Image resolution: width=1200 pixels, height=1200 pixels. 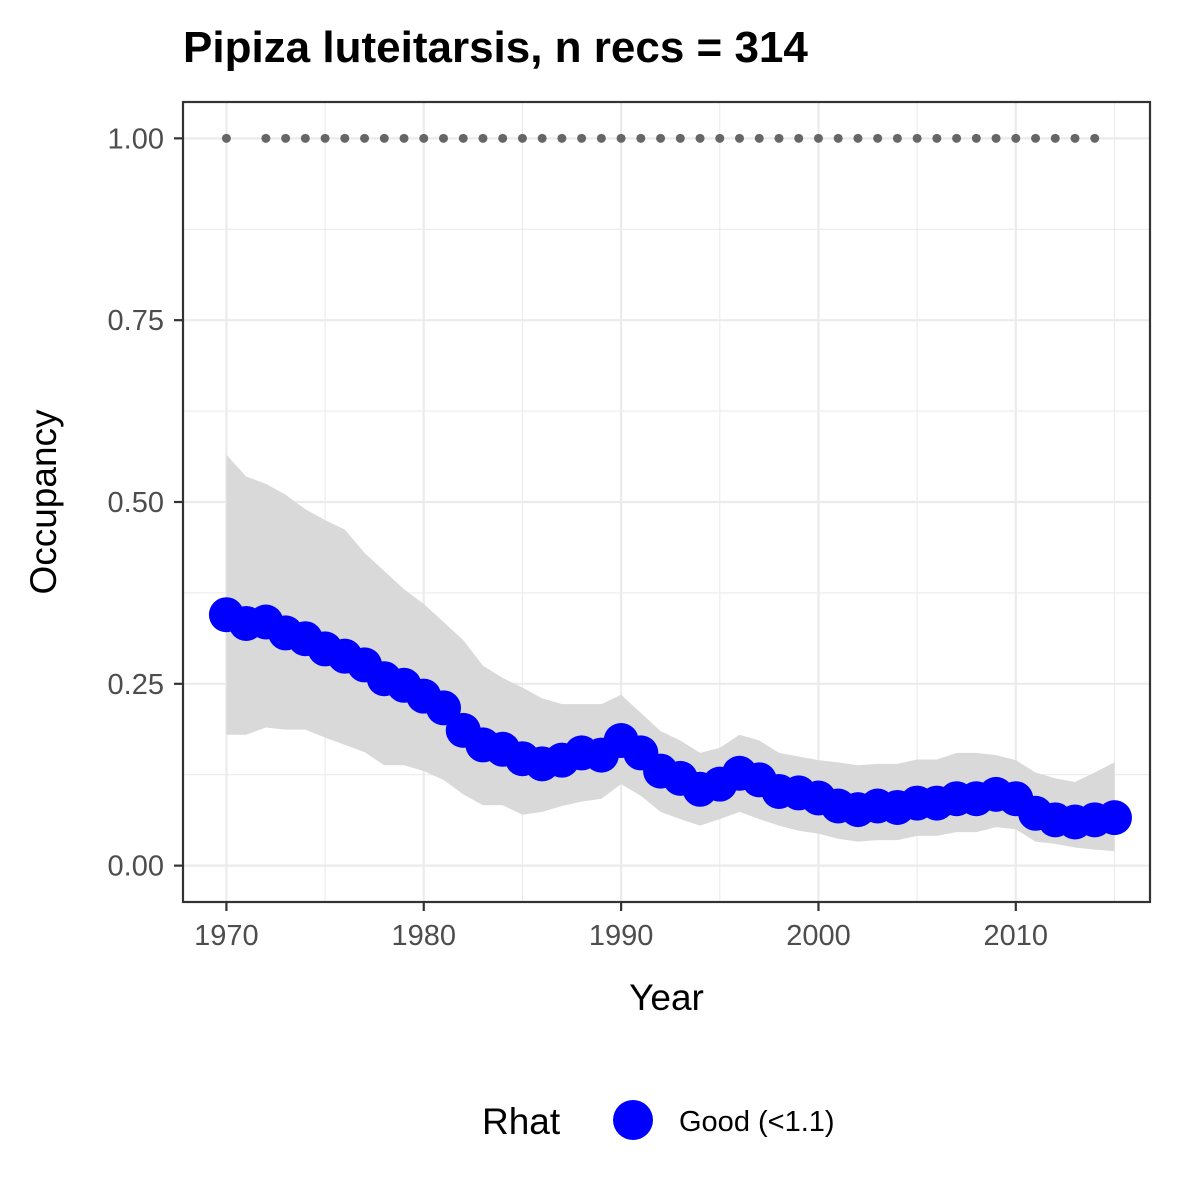 I want to click on x-axis: 1970 1980 1990 2000 2010, so click(x=621, y=927).